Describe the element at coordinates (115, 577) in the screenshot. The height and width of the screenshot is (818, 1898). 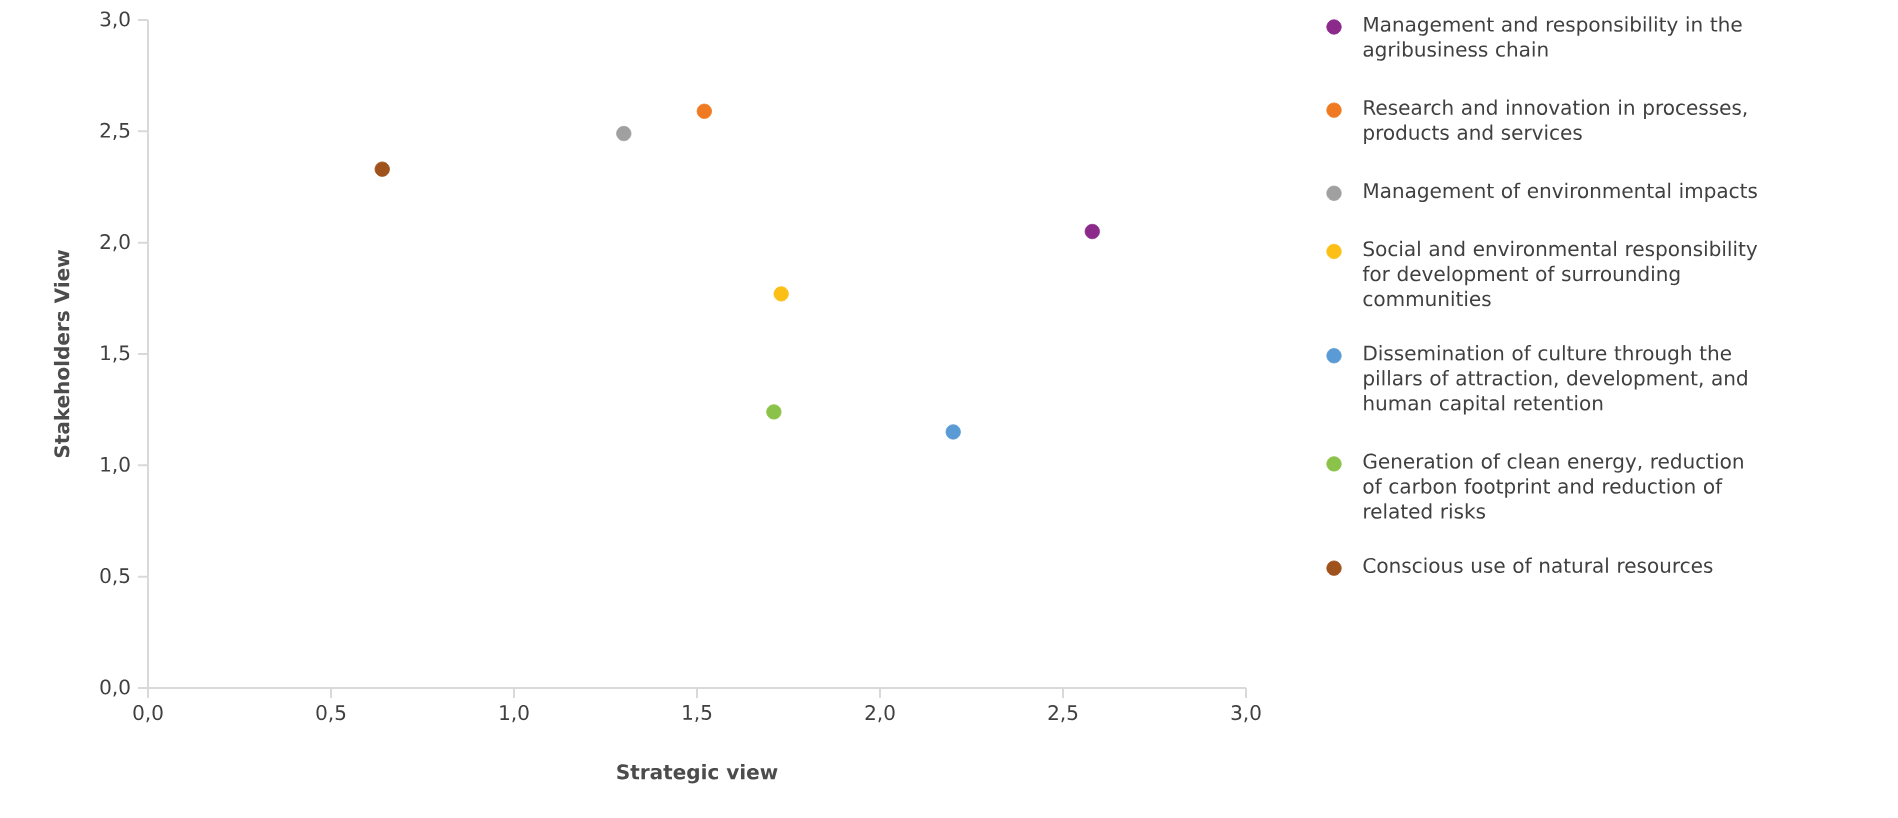
I see `y-tick-label: 0,5` at that location.